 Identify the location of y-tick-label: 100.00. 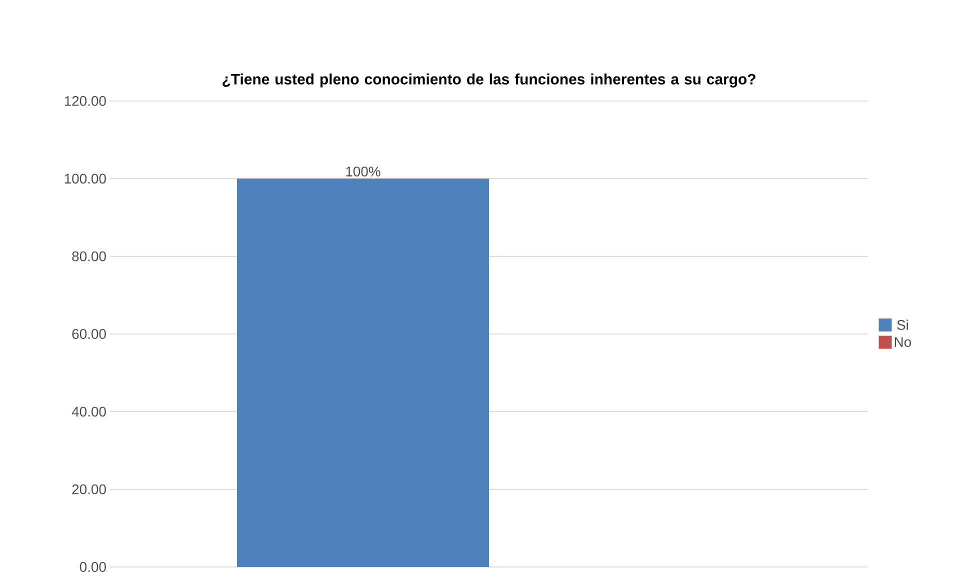
(85, 179).